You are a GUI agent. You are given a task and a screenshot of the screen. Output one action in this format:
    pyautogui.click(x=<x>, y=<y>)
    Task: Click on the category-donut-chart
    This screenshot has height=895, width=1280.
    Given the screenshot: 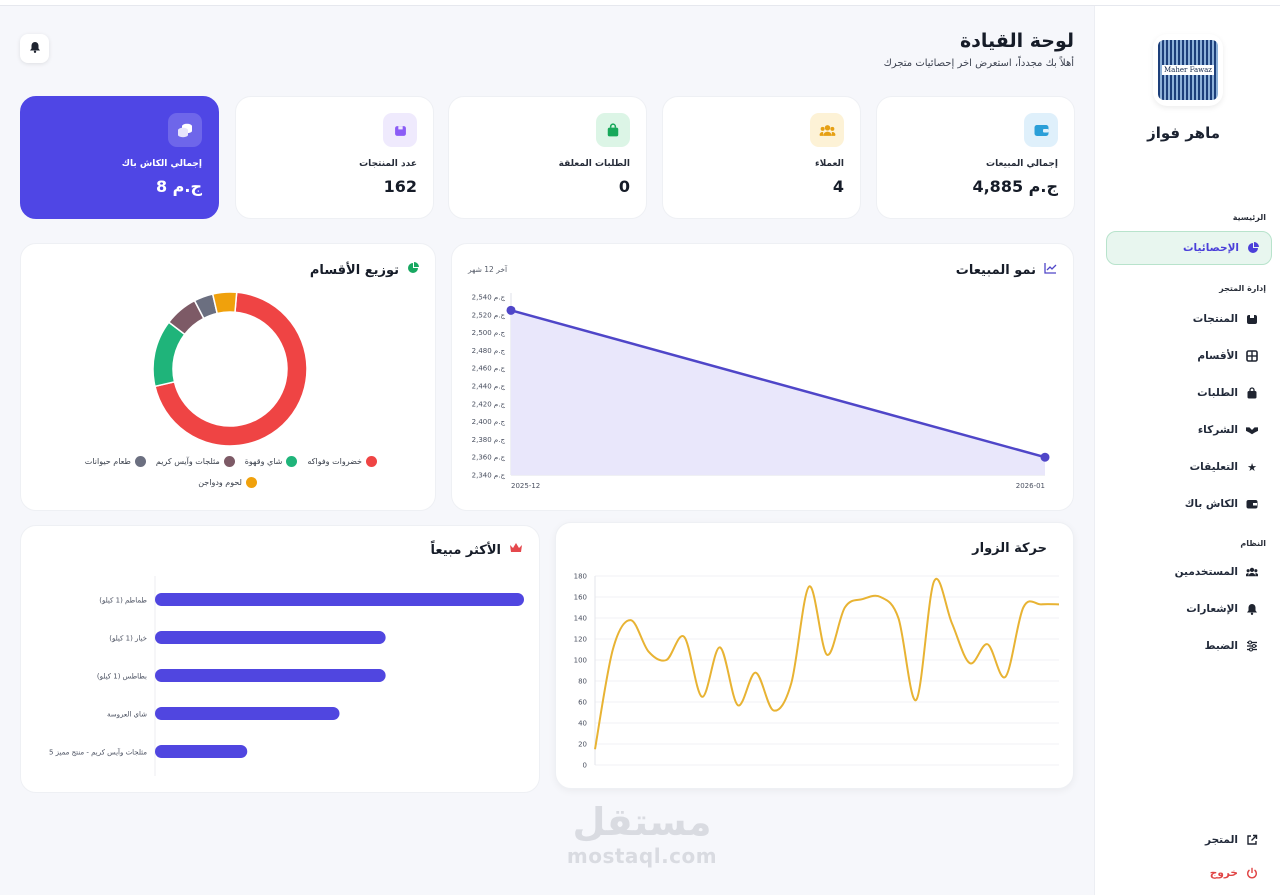 What is the action you would take?
    pyautogui.click(x=230, y=369)
    